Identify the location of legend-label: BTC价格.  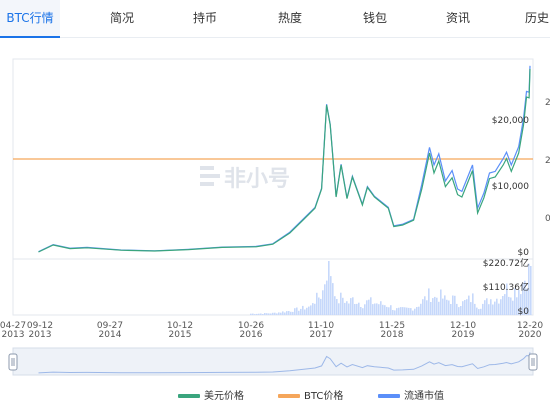
(324, 396).